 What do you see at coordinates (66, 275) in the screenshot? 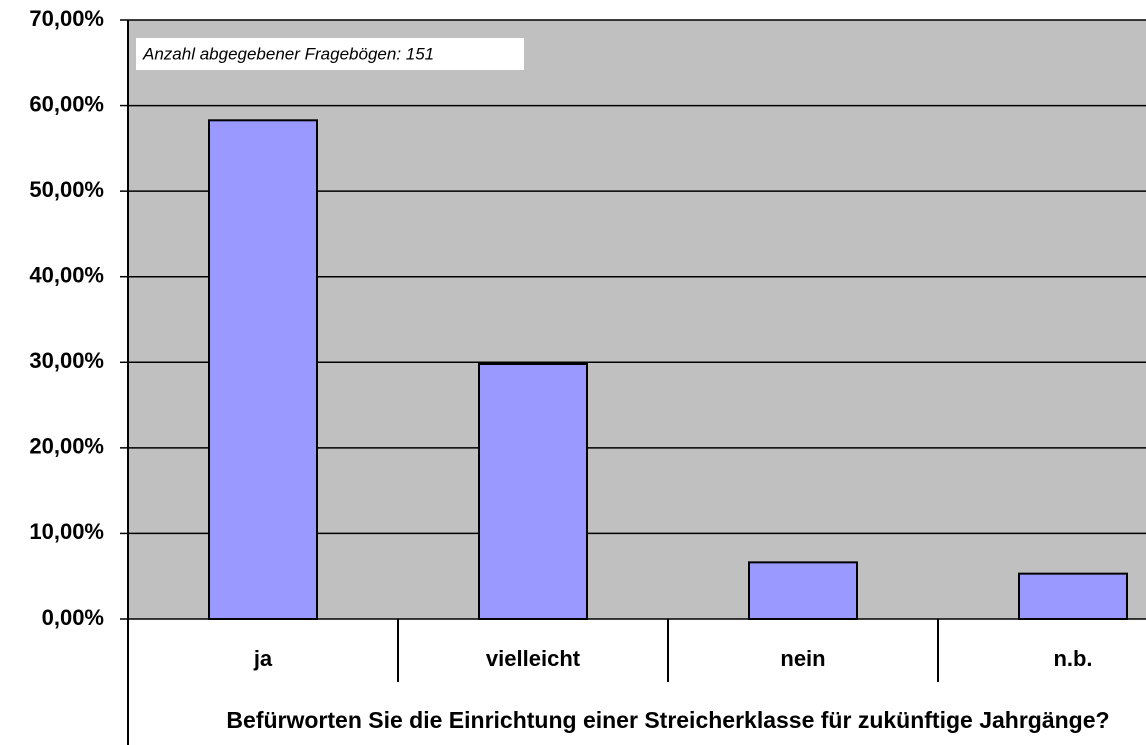
I see `y-tick-label: 40,00%` at bounding box center [66, 275].